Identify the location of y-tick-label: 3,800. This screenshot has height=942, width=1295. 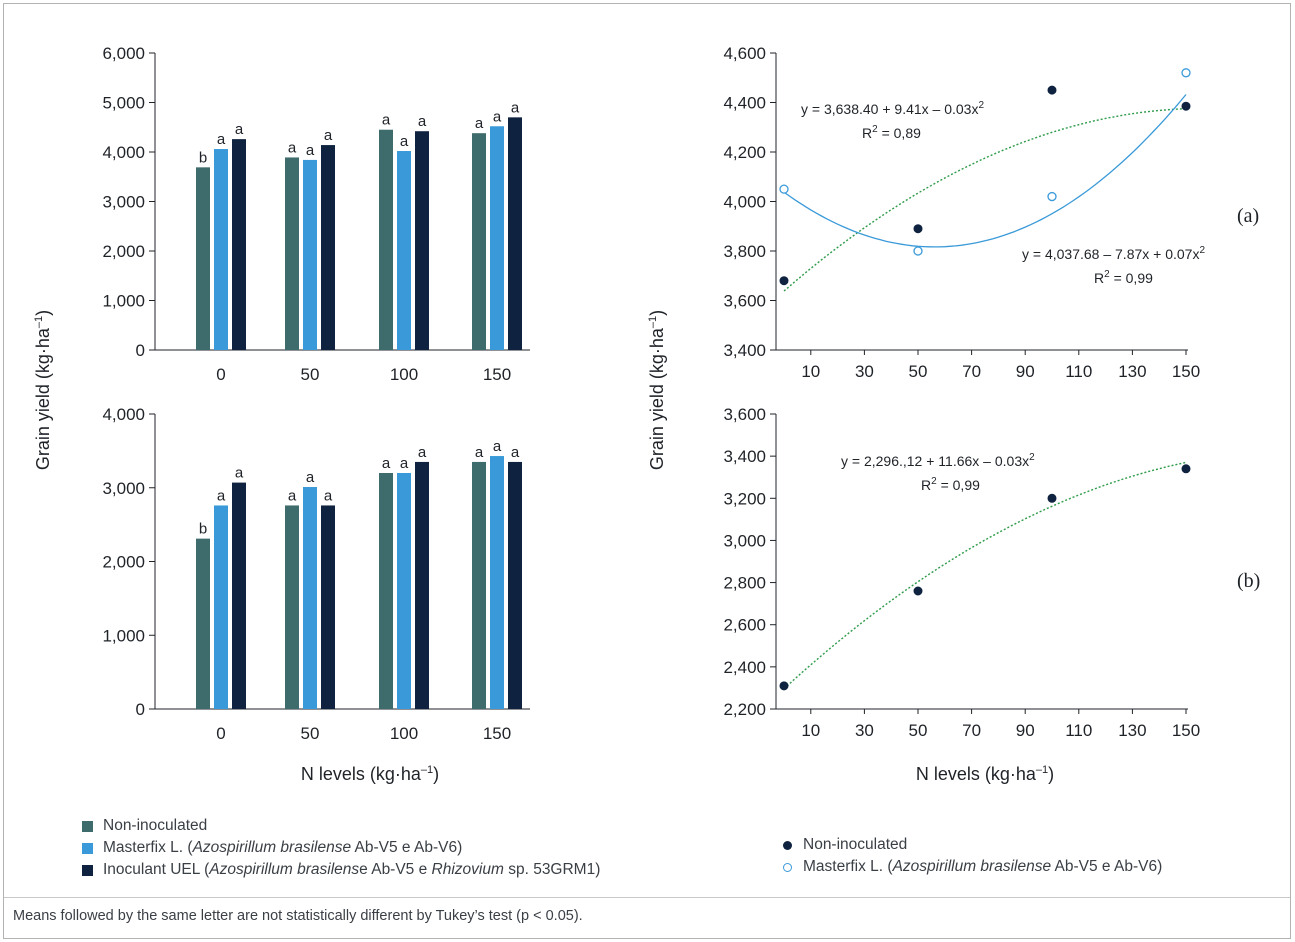
(744, 251).